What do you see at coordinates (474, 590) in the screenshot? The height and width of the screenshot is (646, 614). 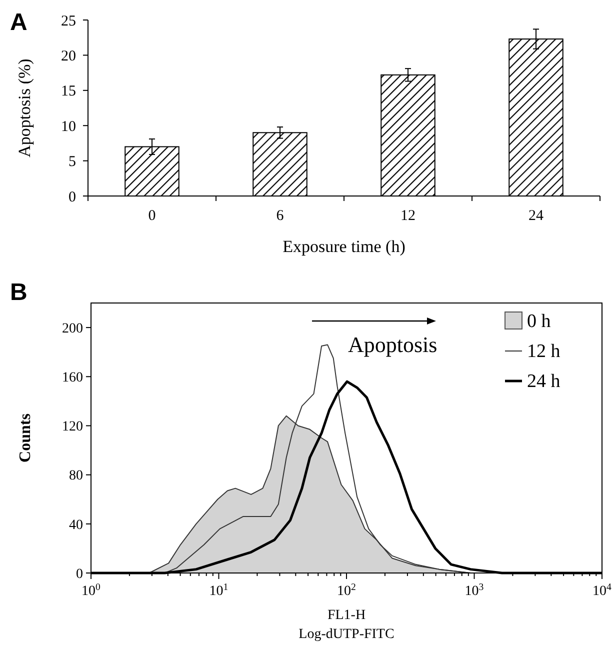 I see `x-tick-label: 10$^{3}$` at bounding box center [474, 590].